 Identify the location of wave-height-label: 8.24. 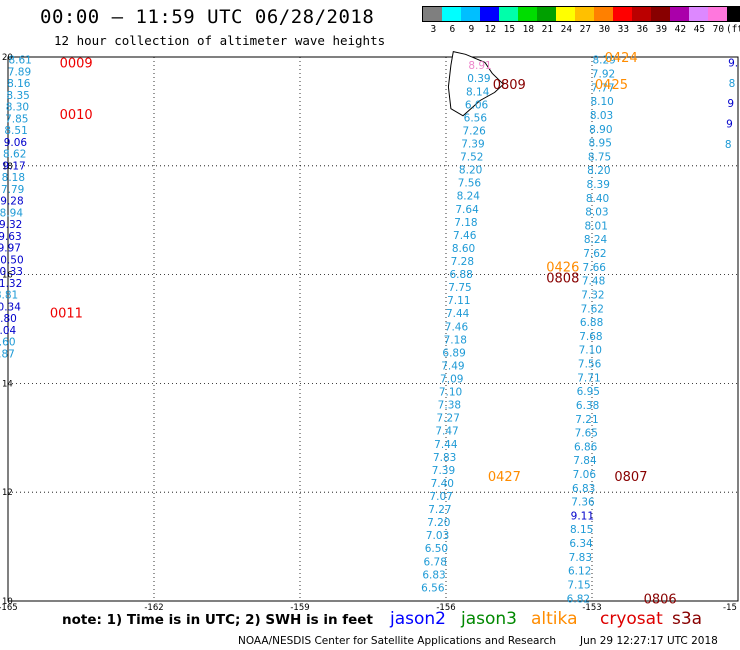
(469, 197).